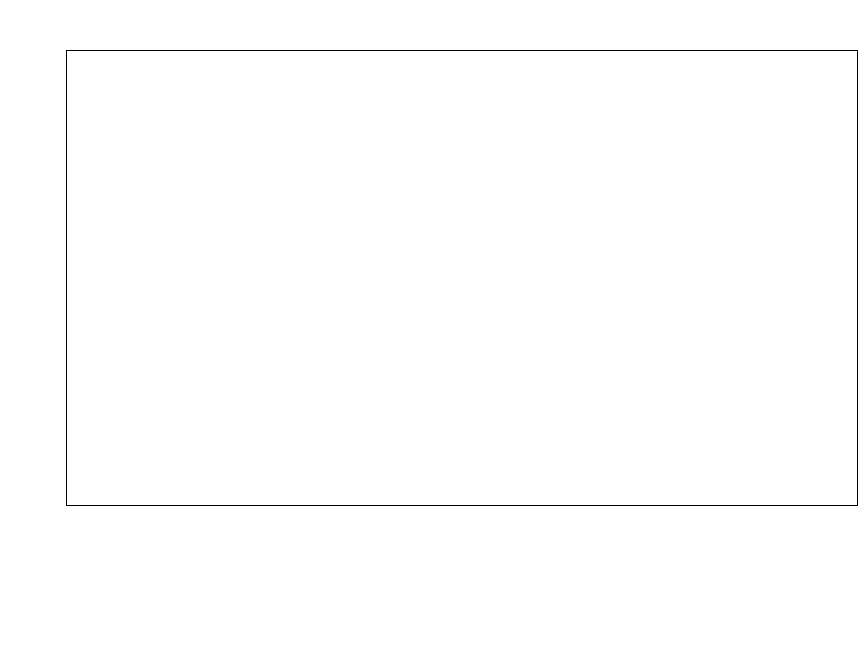 This screenshot has width=864, height=646. I want to click on legend, so click(432, 631).